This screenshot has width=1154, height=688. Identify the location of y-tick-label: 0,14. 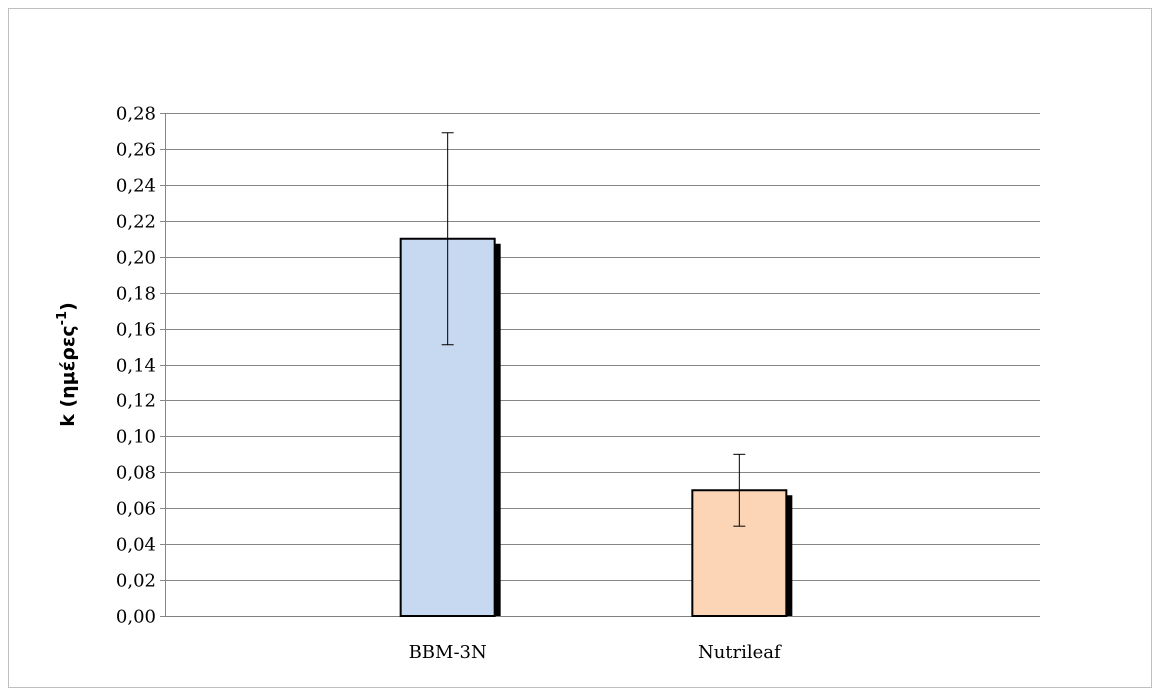
(136, 366).